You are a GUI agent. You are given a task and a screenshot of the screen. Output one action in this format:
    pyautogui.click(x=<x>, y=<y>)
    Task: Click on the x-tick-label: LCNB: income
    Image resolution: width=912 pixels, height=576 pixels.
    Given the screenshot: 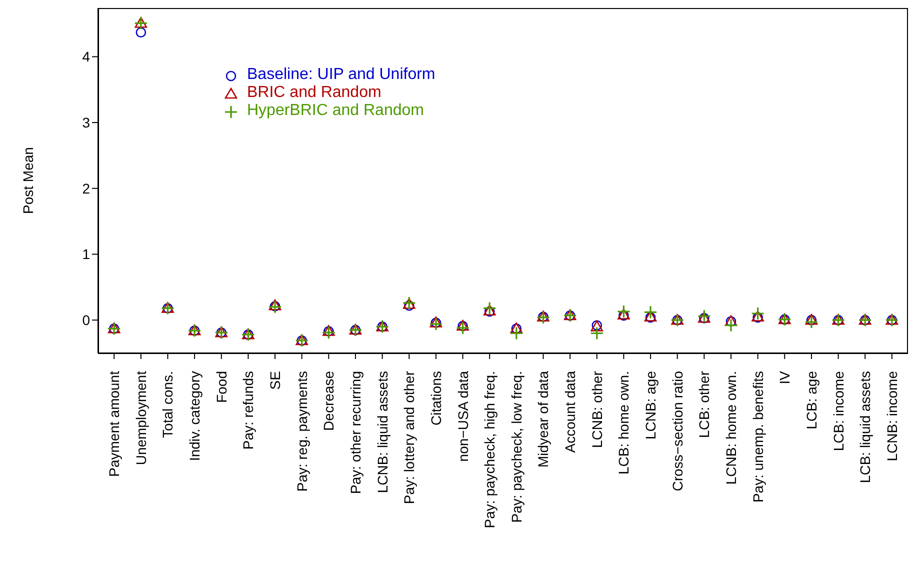 What is the action you would take?
    pyautogui.click(x=892, y=416)
    